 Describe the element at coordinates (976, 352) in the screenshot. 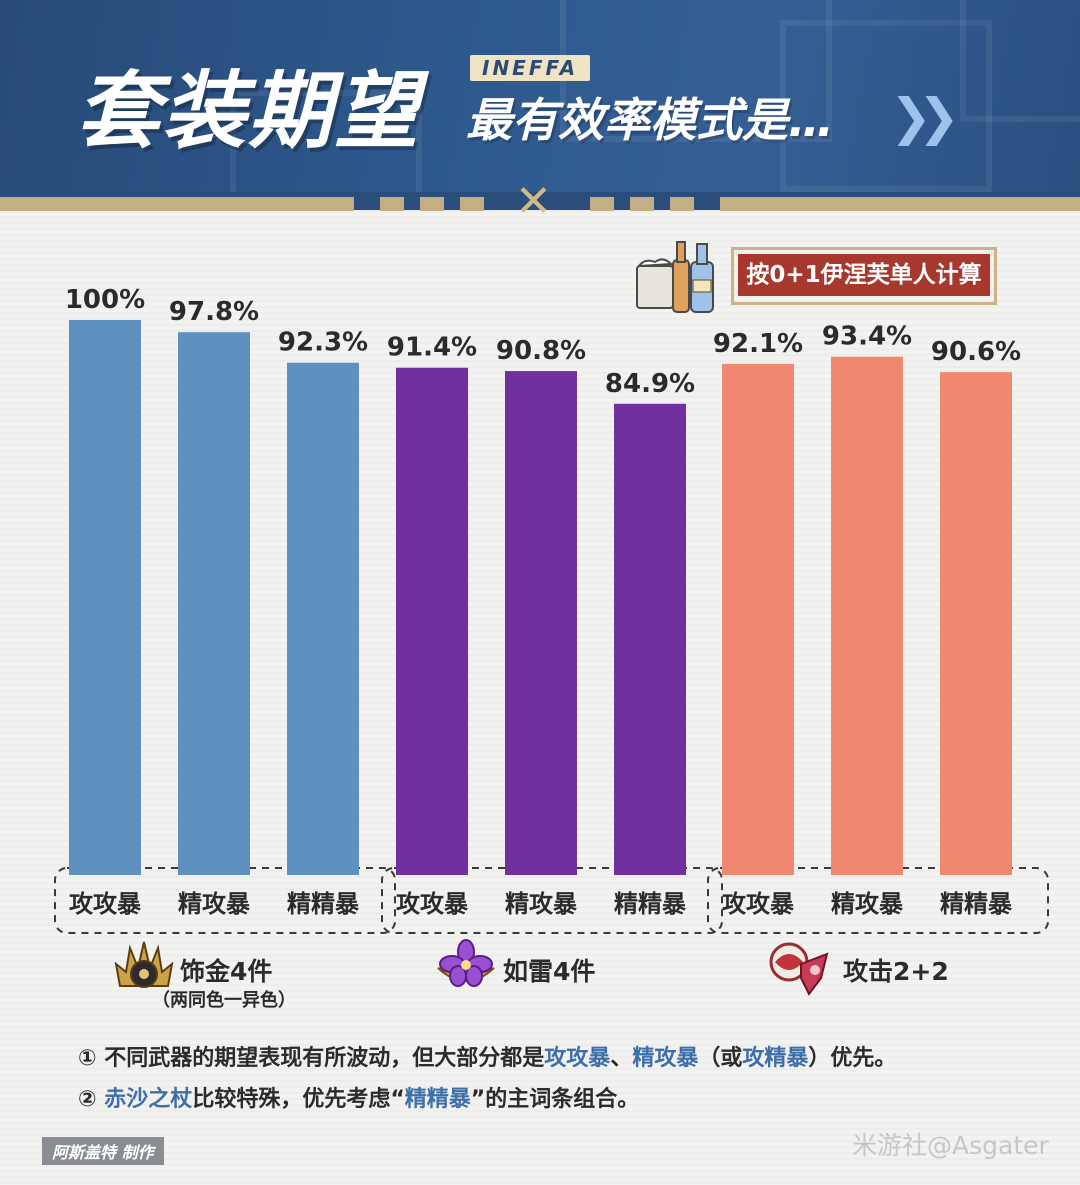

I see `data-label: 90.6%` at that location.